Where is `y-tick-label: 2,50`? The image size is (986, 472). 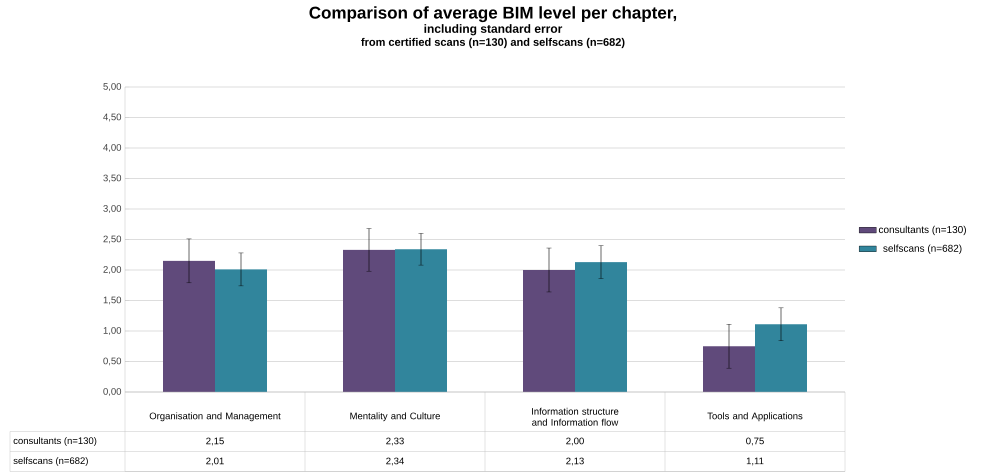
y-tick-label: 2,50 is located at coordinates (112, 240).